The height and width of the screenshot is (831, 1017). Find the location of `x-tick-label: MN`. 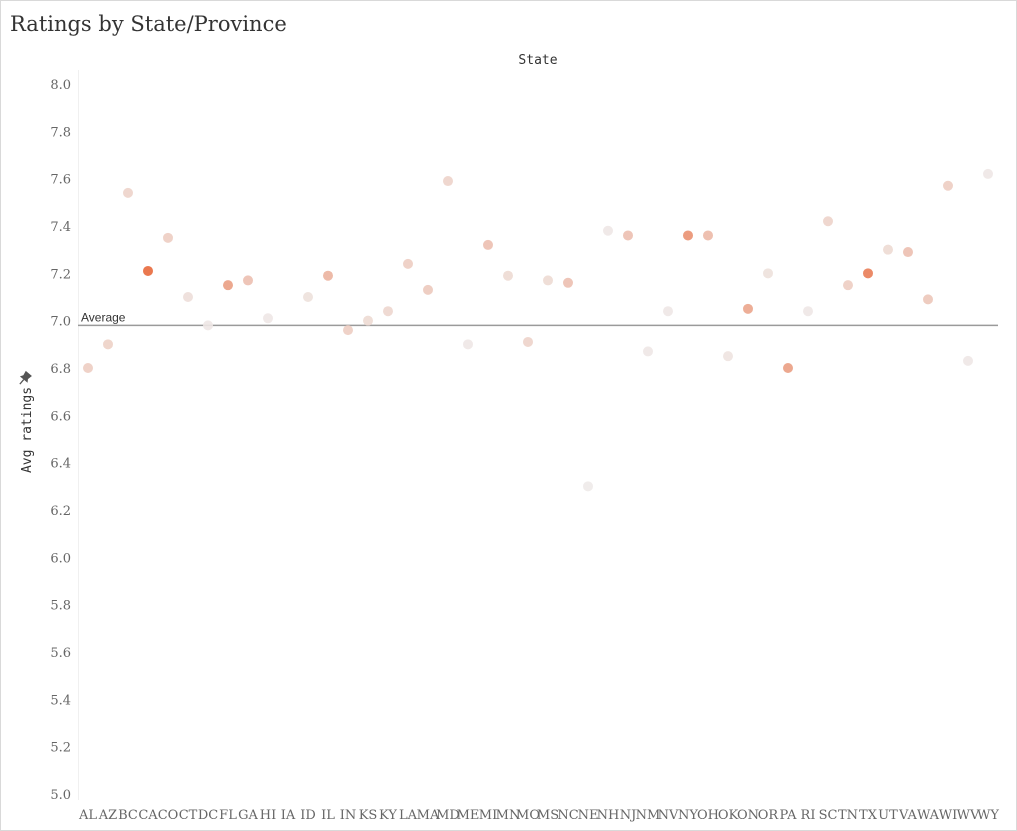

x-tick-label: MN is located at coordinates (508, 815).